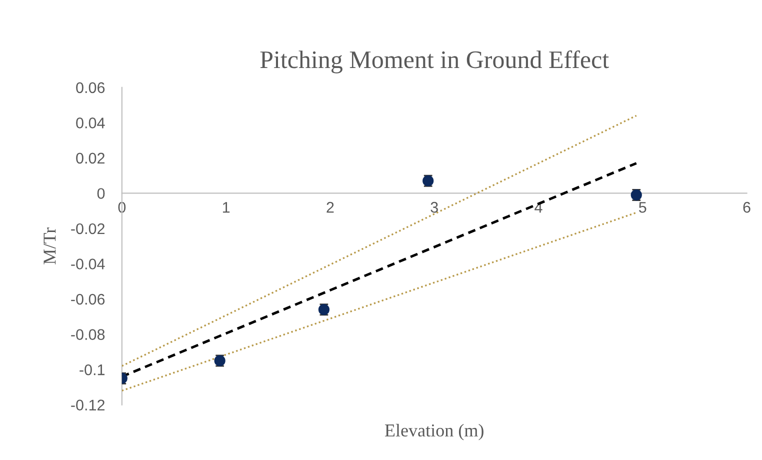 This screenshot has height=460, width=762. What do you see at coordinates (90, 123) in the screenshot?
I see `y-tick-label: 0.04` at bounding box center [90, 123].